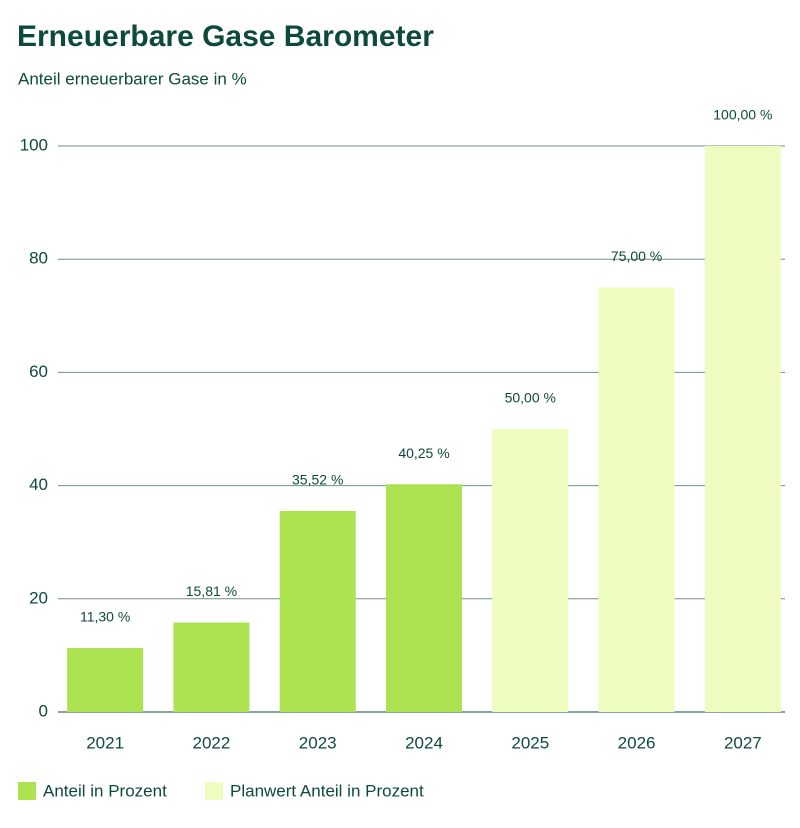 This screenshot has width=800, height=828. I want to click on x-tick-label: 2021, so click(105, 742).